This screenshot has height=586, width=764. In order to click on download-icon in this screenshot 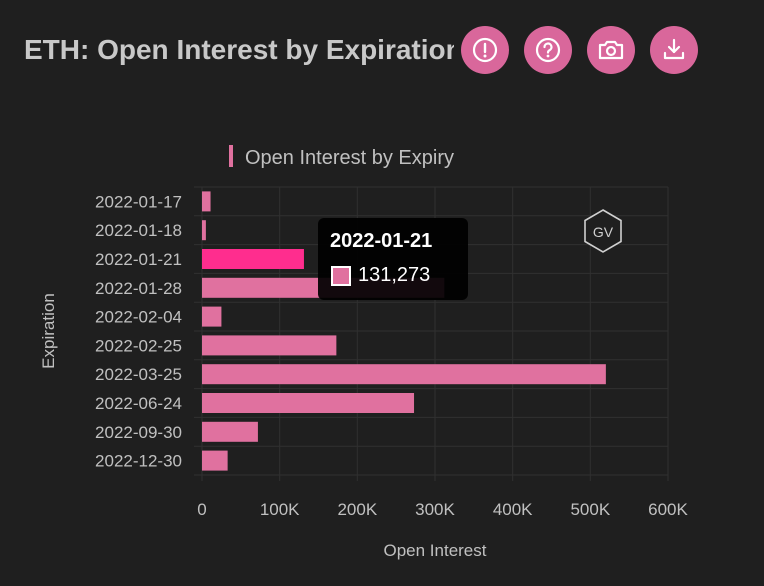, I will do `click(674, 49)`.